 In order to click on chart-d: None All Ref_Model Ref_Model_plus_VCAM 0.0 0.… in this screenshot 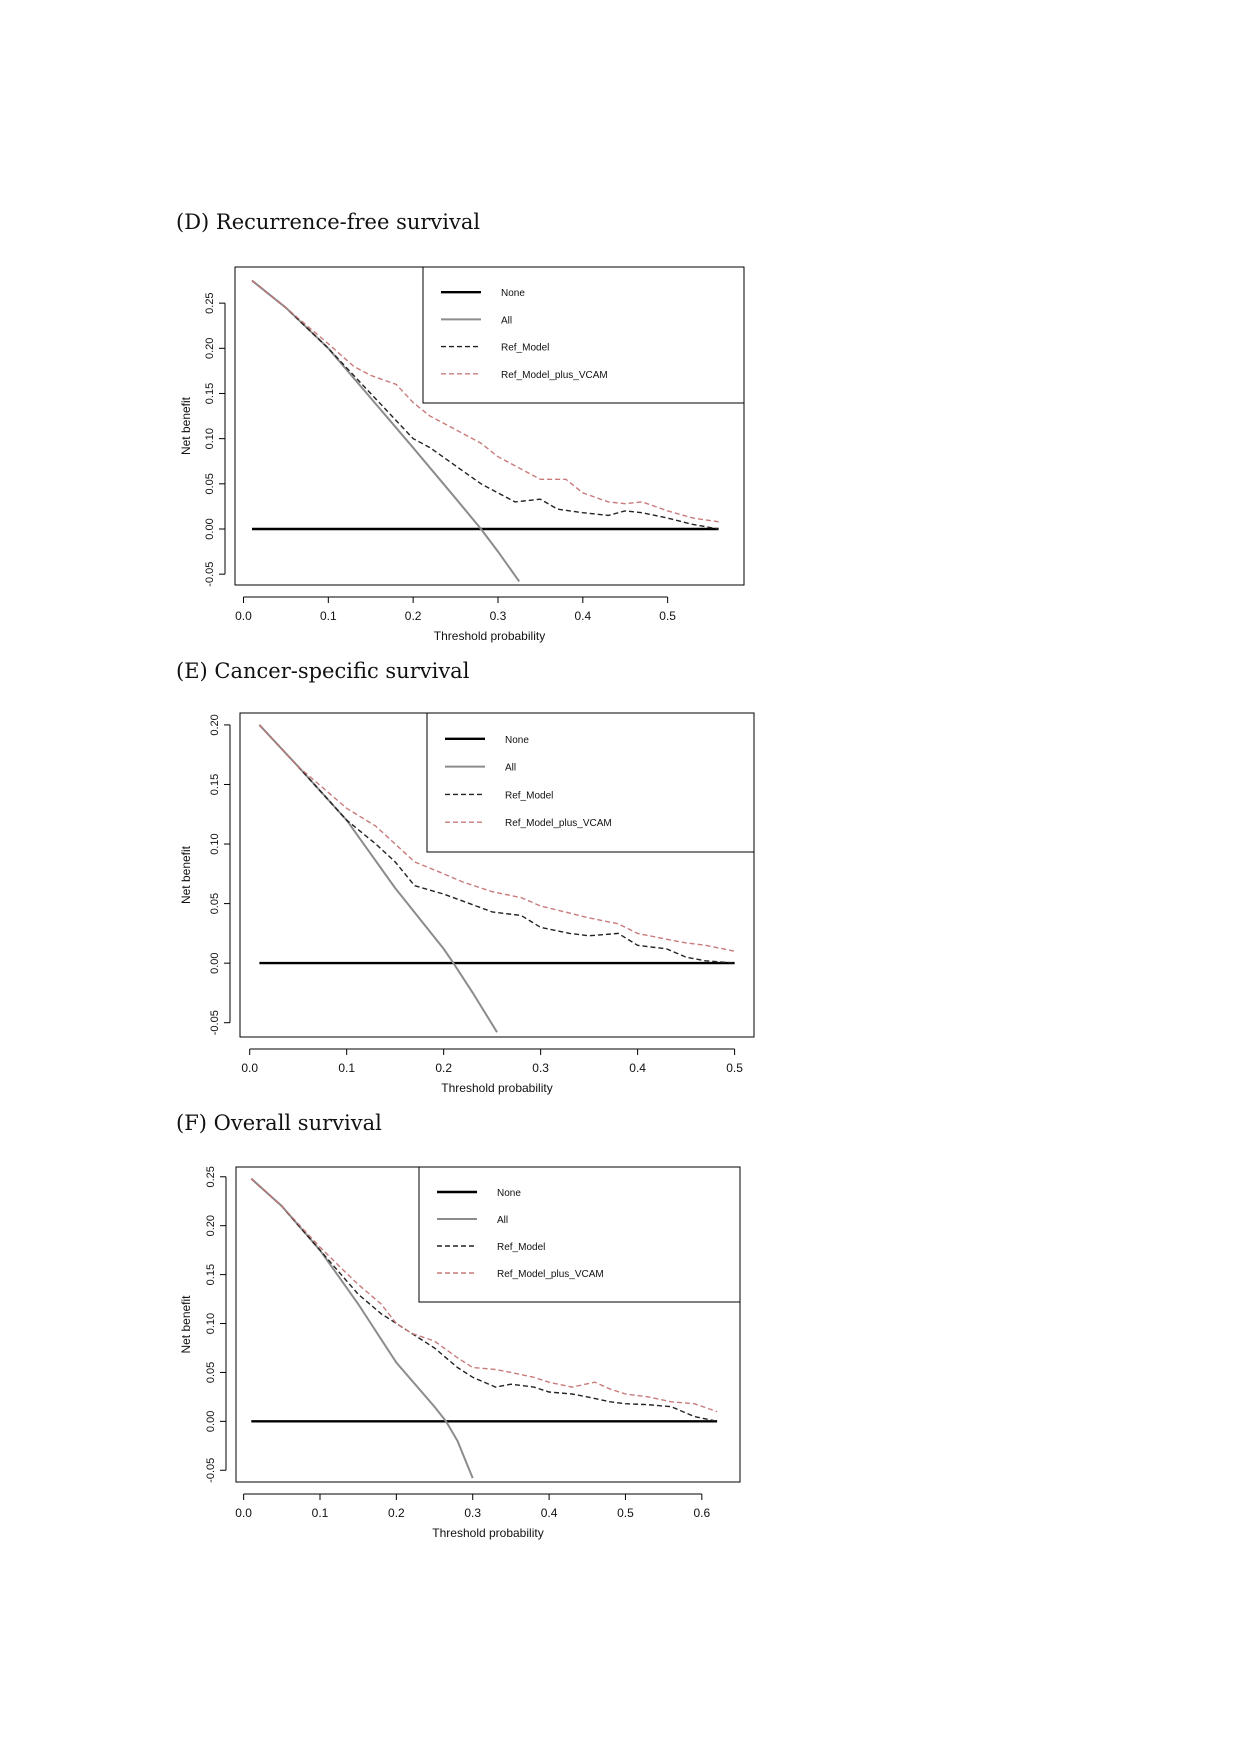, I will do `click(462, 454)`.